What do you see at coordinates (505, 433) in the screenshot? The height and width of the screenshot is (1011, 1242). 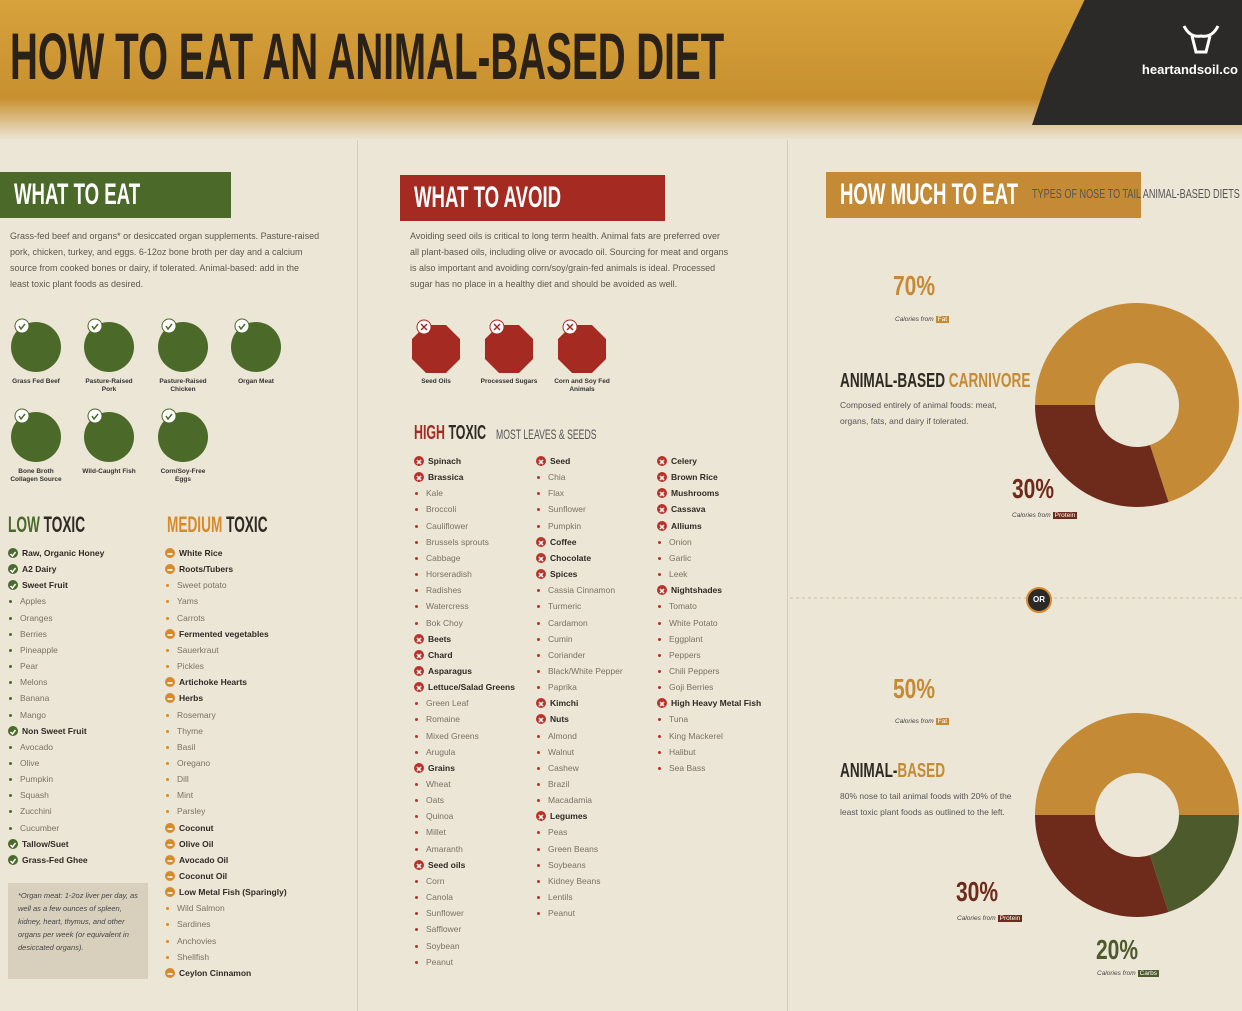 I see `list-heading: HIGH TOXIC MOST LEAVES & SEEDS` at bounding box center [505, 433].